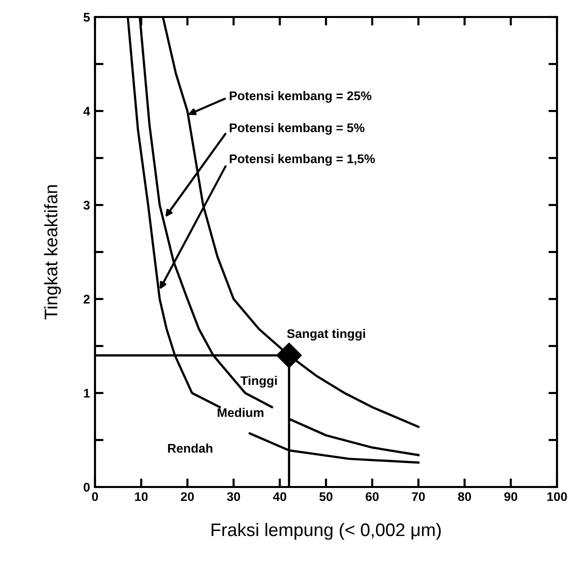 The height and width of the screenshot is (561, 584). What do you see at coordinates (190, 448) in the screenshot?
I see `annotation: Rendah` at bounding box center [190, 448].